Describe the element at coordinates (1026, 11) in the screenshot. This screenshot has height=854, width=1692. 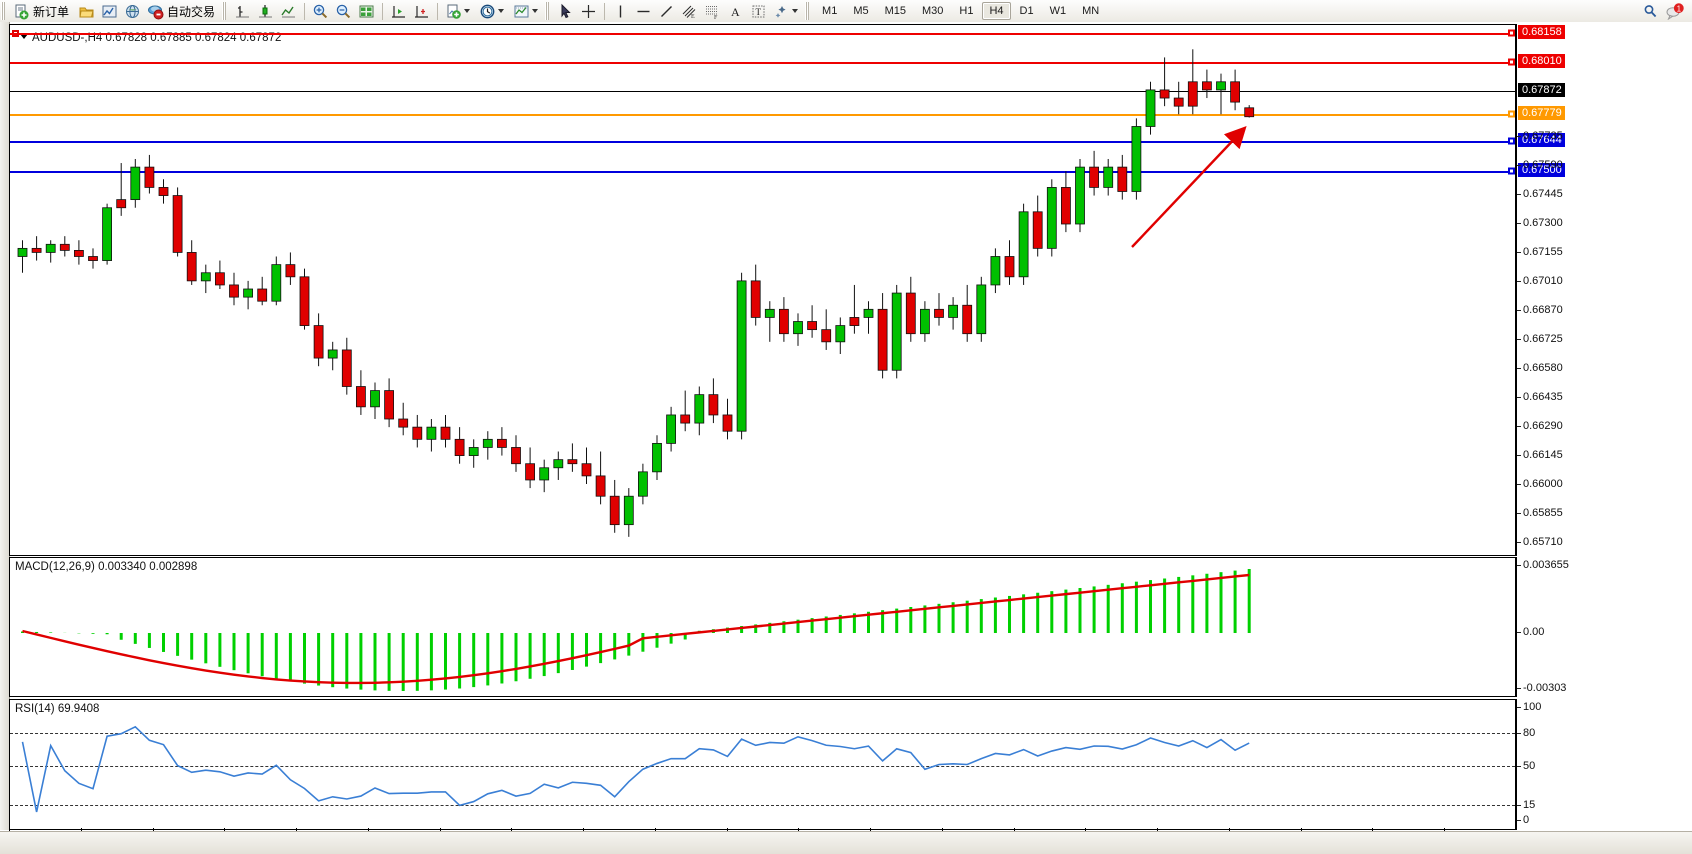
I see `timeframe-d1: D1` at that location.